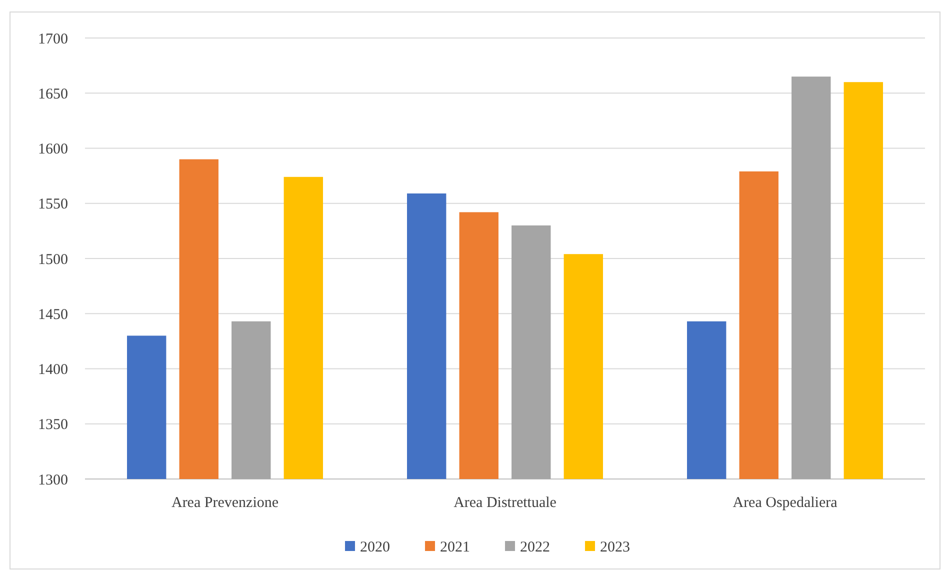 The image size is (950, 579). Describe the element at coordinates (53, 425) in the screenshot. I see `y-tick-label: 1350` at that location.